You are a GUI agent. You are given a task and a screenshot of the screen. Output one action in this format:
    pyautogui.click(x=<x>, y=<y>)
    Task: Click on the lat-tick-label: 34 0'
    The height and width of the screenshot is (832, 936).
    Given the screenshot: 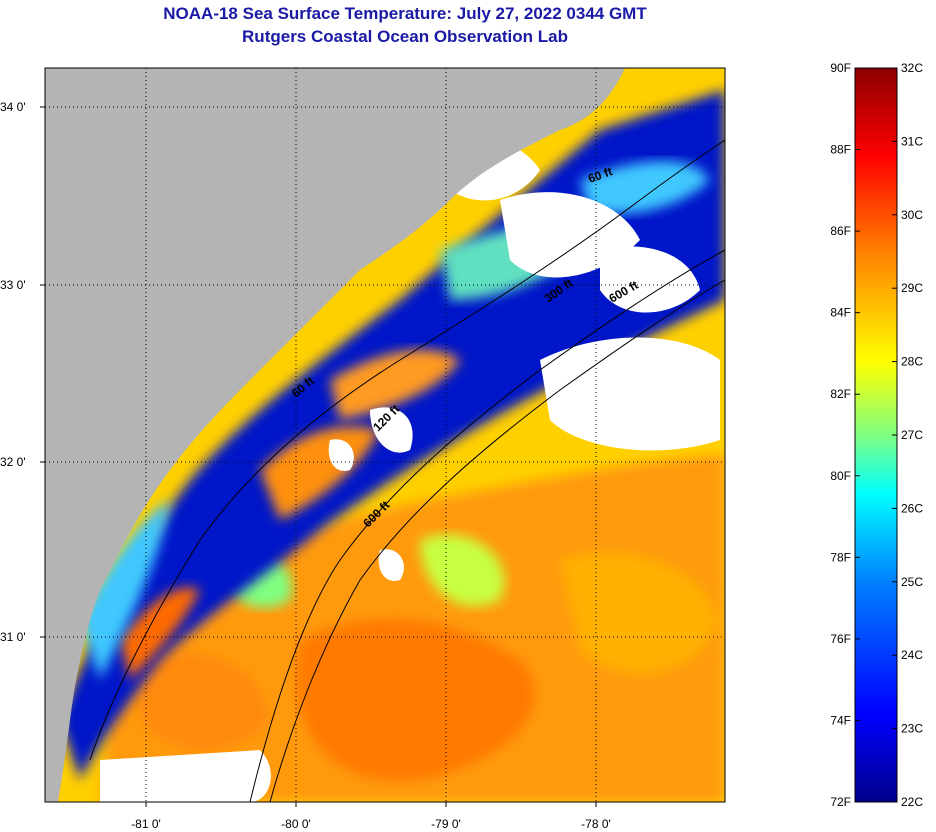 What is the action you would take?
    pyautogui.click(x=13, y=107)
    